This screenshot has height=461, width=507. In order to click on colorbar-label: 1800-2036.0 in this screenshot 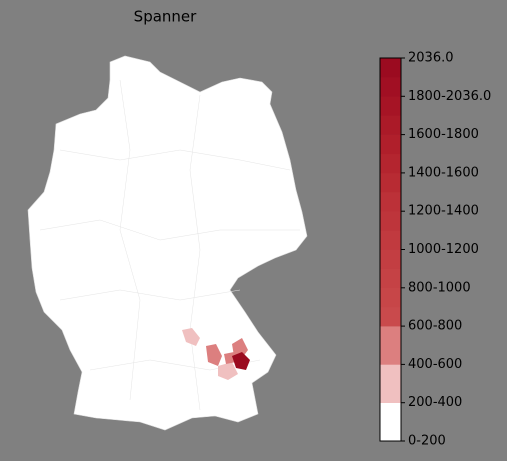, I will do `click(449, 96)`.